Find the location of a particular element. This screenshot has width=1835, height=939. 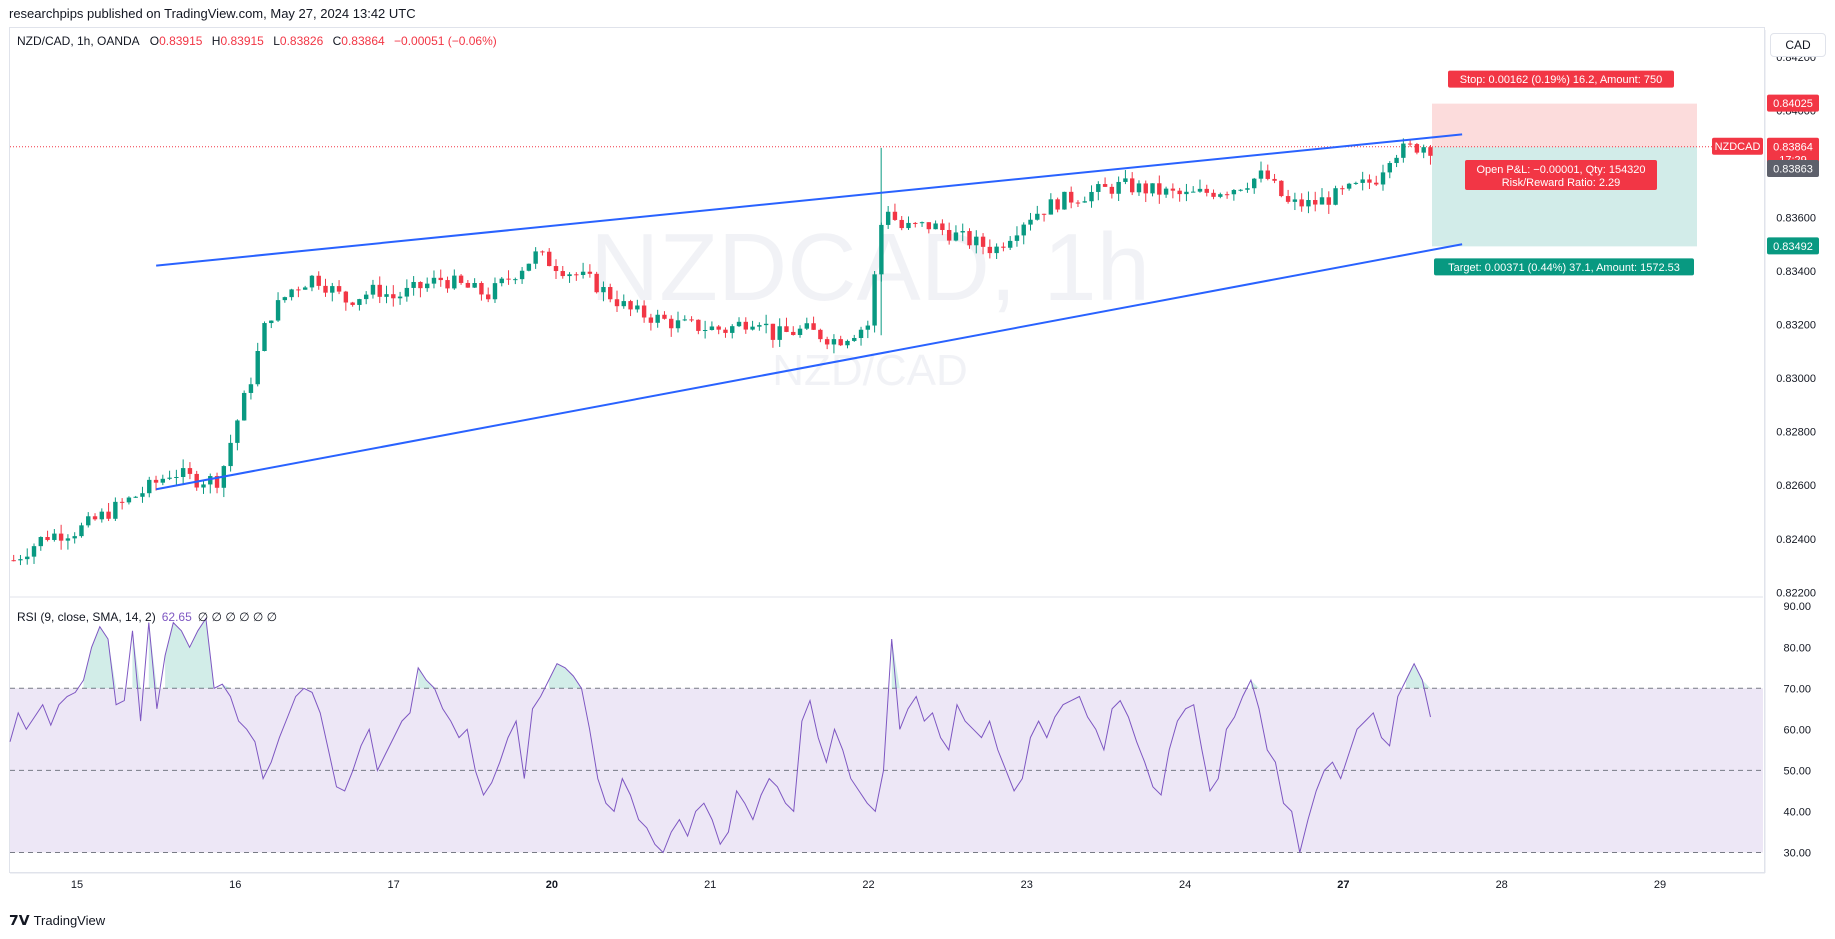

watermark: NZDCAD, 1h NZD/CAD is located at coordinates (870, 304).